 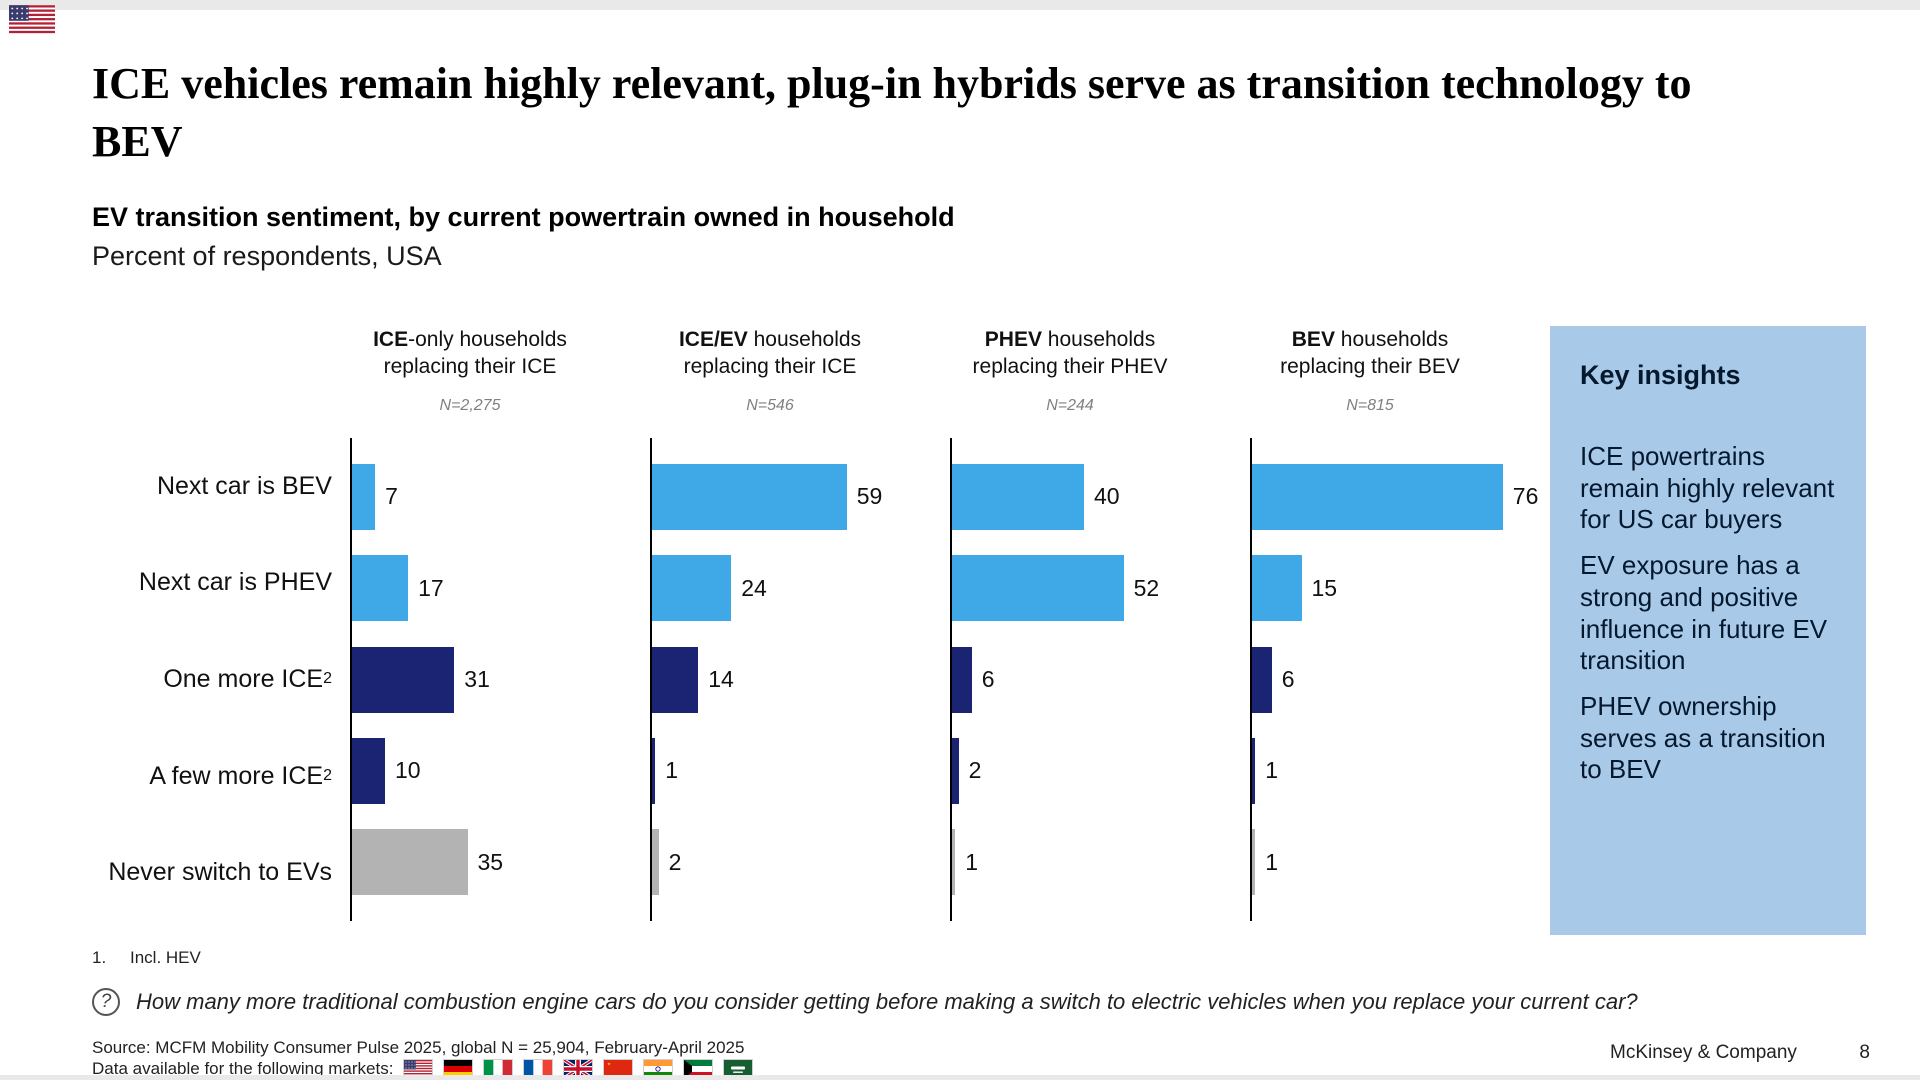 What do you see at coordinates (869, 496) in the screenshot?
I see `bar-value-label: 59` at bounding box center [869, 496].